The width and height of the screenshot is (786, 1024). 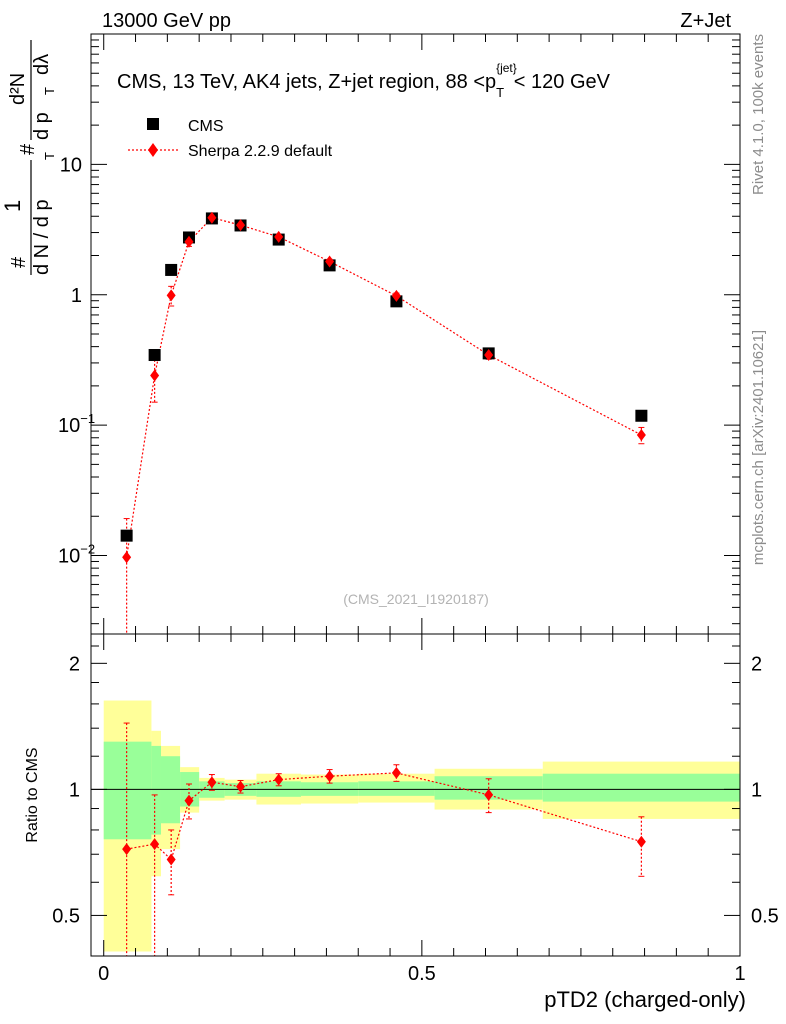 I want to click on legend-mc-label: Sherpa 2.2.9 default, so click(x=260, y=151).